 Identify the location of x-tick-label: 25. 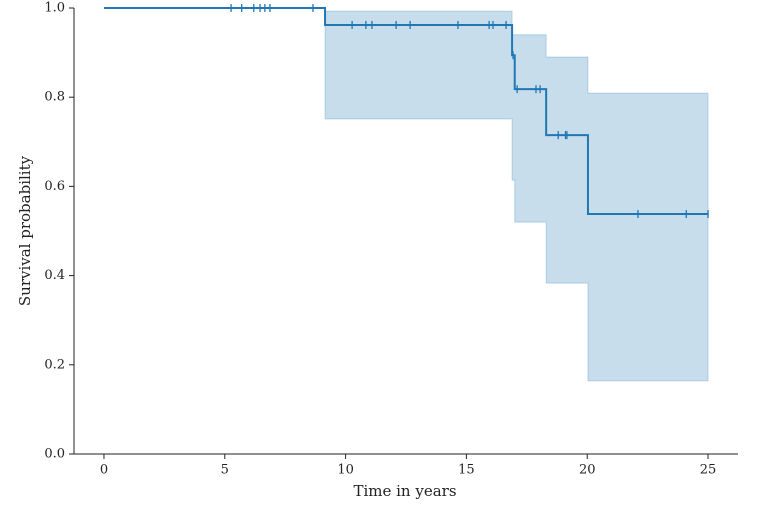
(708, 470).